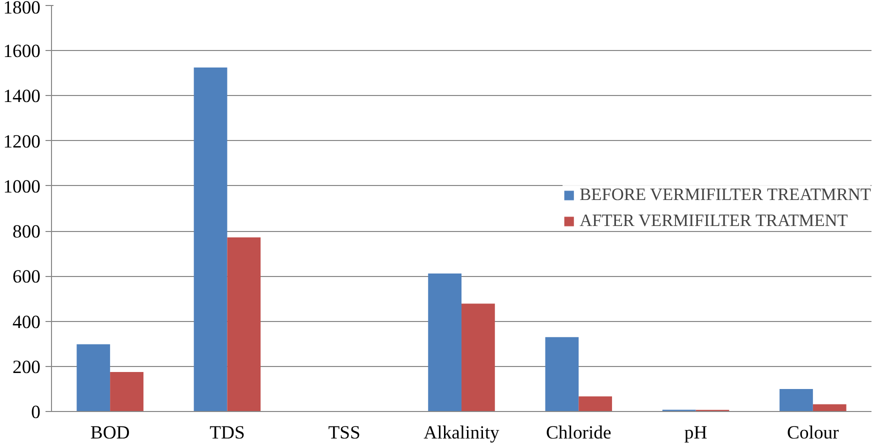 Image resolution: width=876 pixels, height=446 pixels. What do you see at coordinates (21, 187) in the screenshot?
I see `y-tick-label: 1000` at bounding box center [21, 187].